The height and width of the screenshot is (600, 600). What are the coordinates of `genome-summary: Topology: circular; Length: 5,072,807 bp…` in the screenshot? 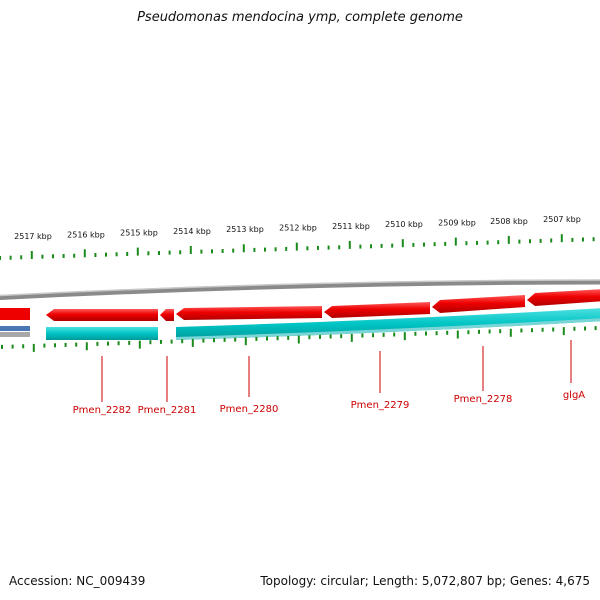 It's located at (425, 581).